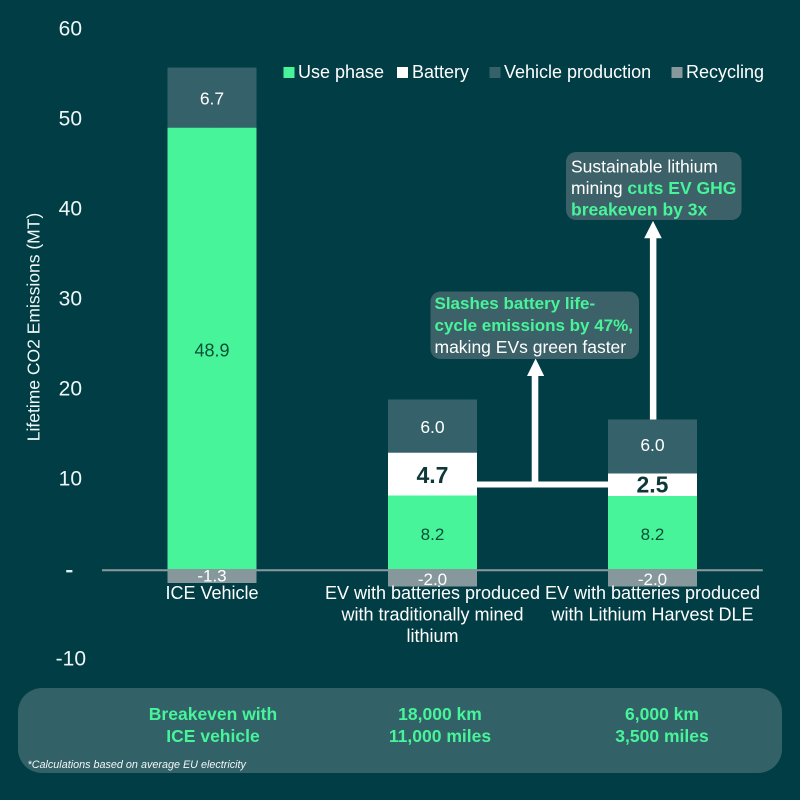  What do you see at coordinates (433, 475) in the screenshot?
I see `svg-text: 4.7` at bounding box center [433, 475].